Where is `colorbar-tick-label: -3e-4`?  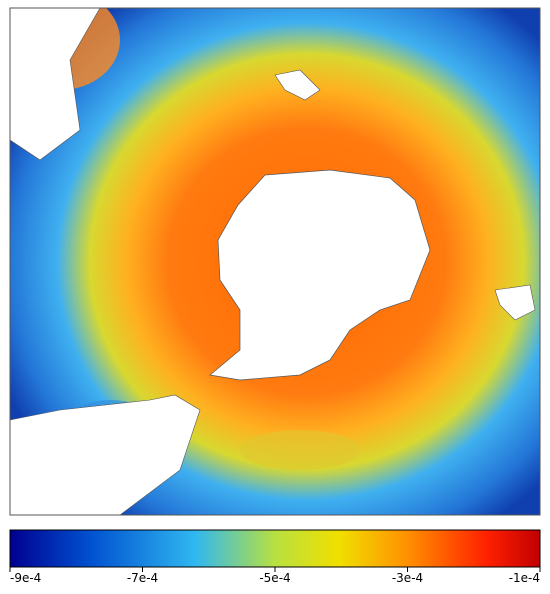 colorbar-tick-label: -3e-4 is located at coordinates (407, 578).